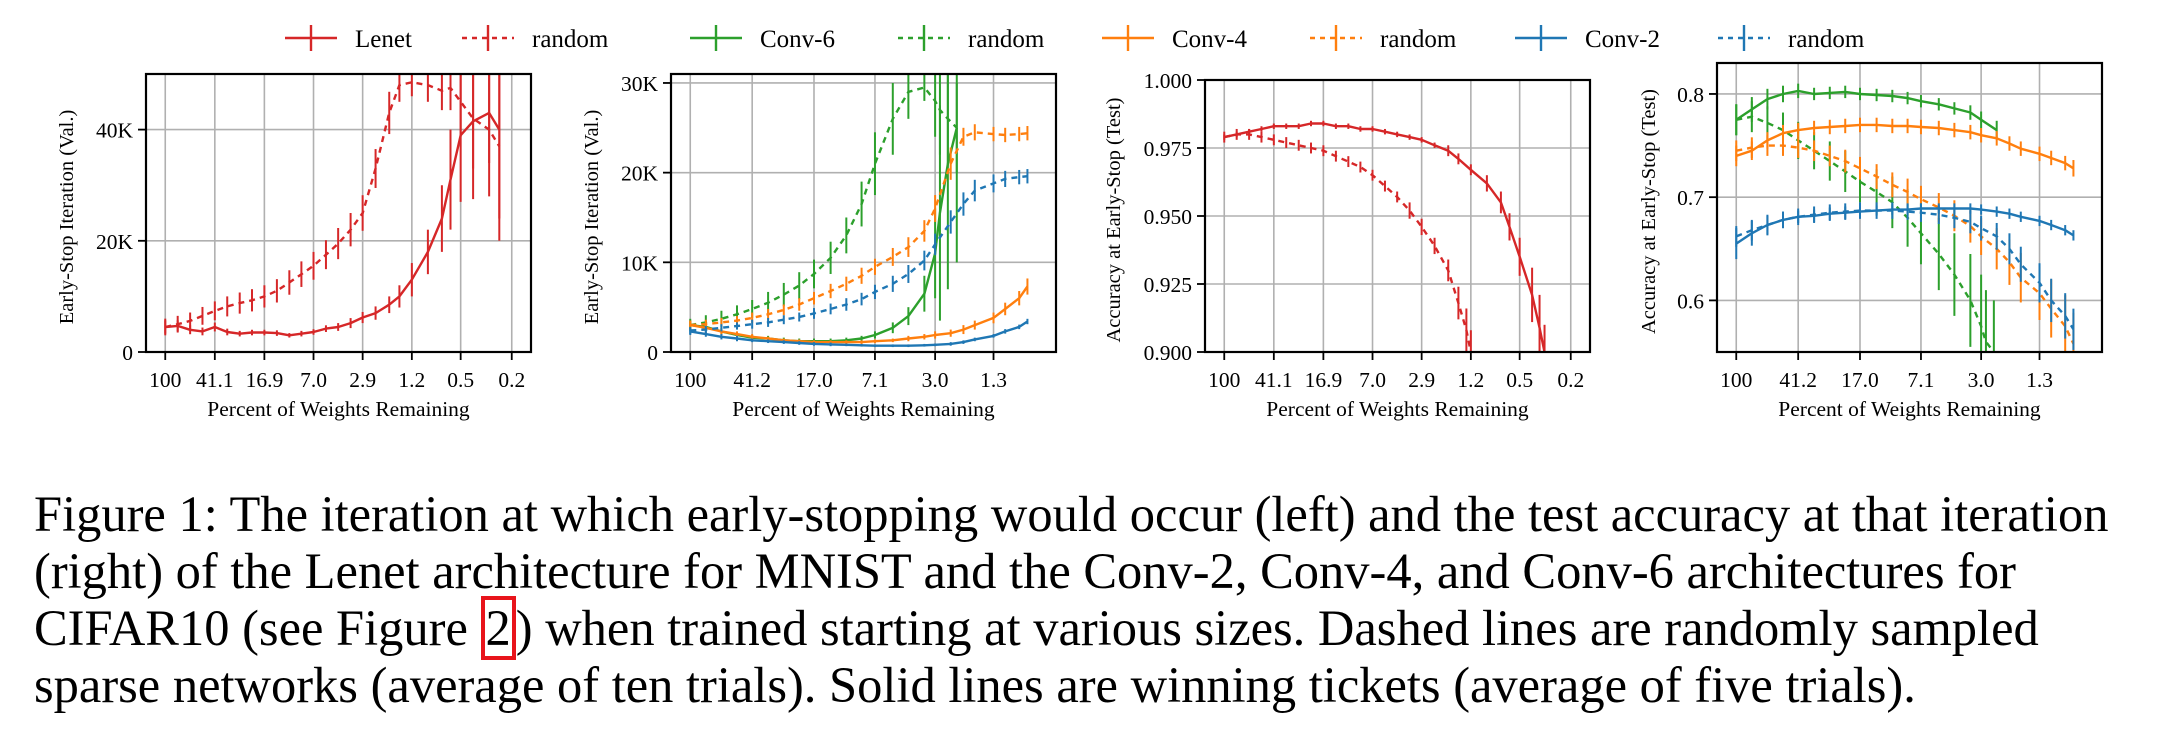 The height and width of the screenshot is (738, 2166). I want to click on x-tick-label: 7.1, so click(875, 380).